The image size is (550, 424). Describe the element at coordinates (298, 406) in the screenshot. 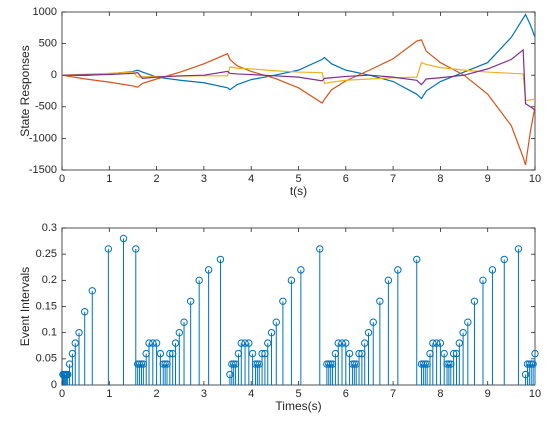

I see `x-axis-label: Times(s)` at that location.